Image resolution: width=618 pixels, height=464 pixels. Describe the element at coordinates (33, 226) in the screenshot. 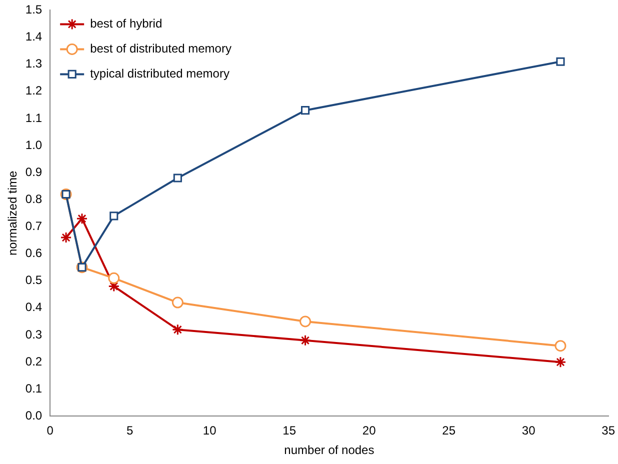

I see `y-tick-label: 0.7` at that location.